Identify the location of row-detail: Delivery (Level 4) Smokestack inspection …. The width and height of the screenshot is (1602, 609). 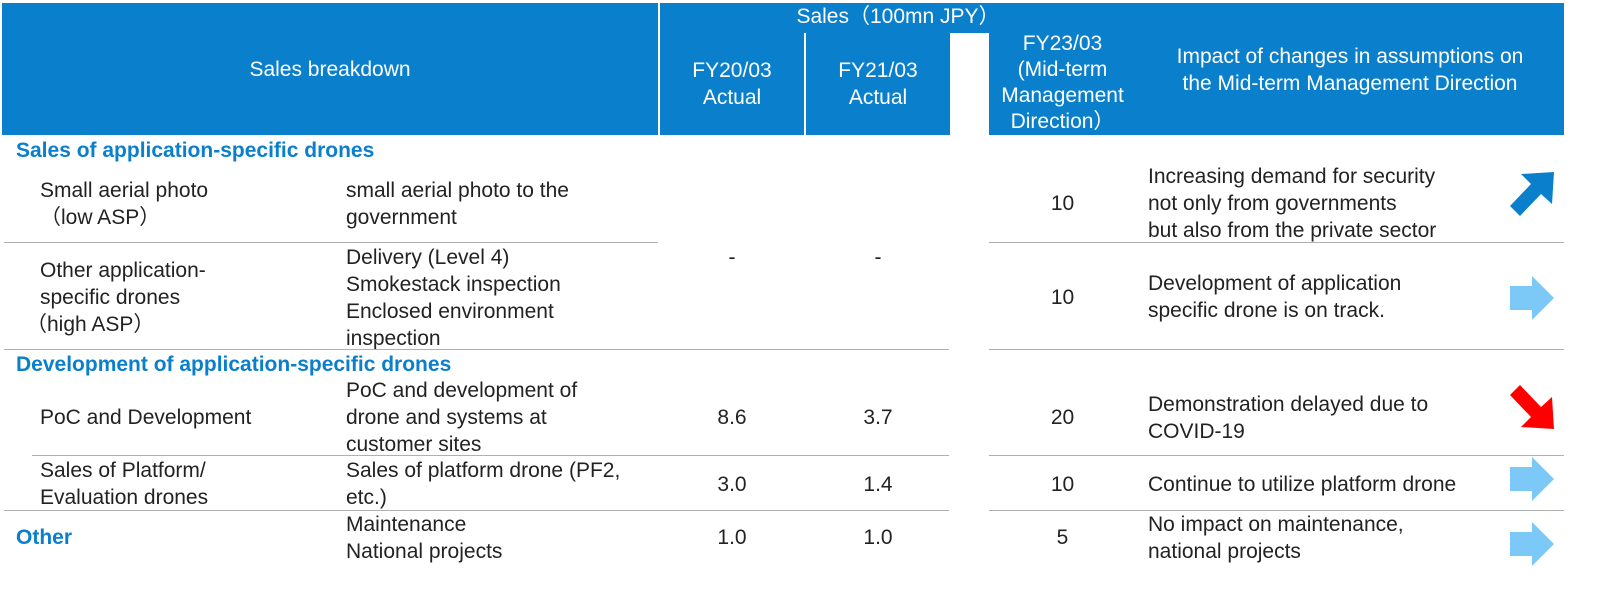
(453, 298).